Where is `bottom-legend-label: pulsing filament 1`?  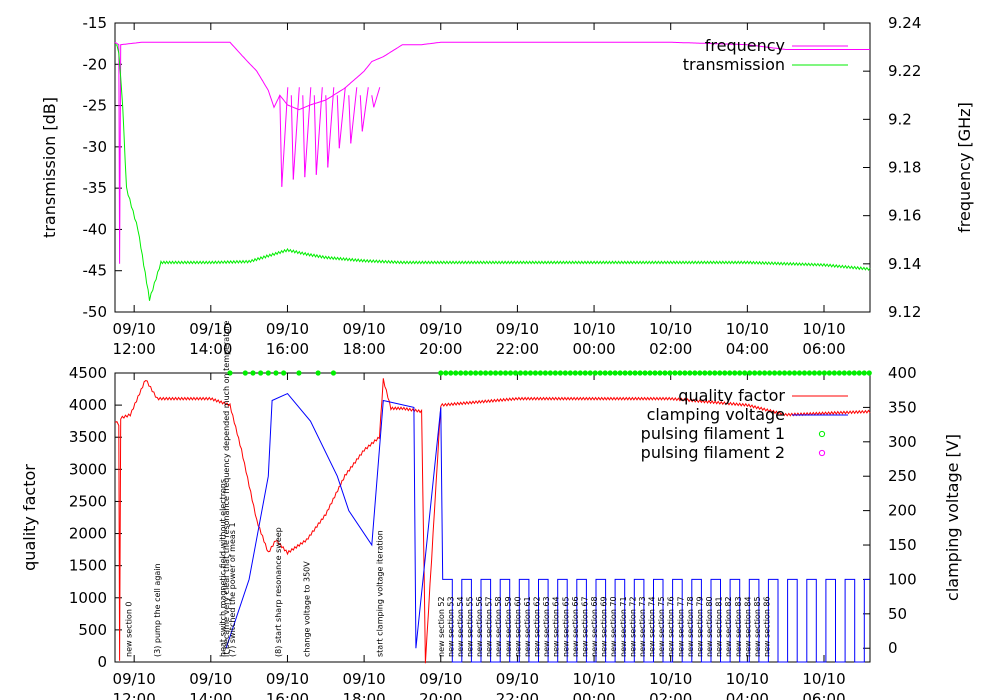 bottom-legend-label: pulsing filament 1 is located at coordinates (713, 433).